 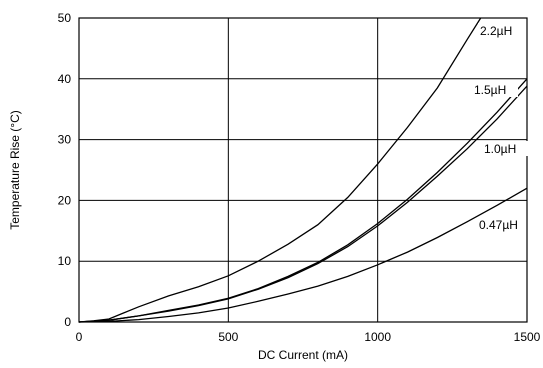 What do you see at coordinates (496, 31) in the screenshot?
I see `series-label-2-2-h: 2.2µH` at bounding box center [496, 31].